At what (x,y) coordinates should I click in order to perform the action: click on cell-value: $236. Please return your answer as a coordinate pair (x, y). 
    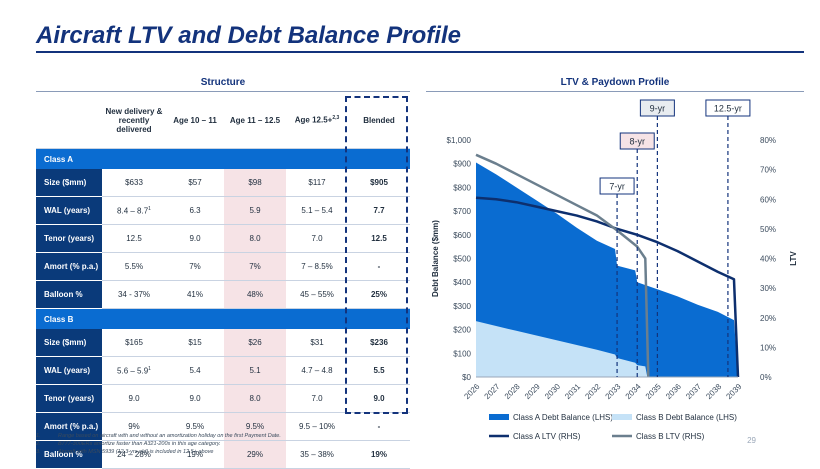
    Looking at the image, I should click on (379, 342).